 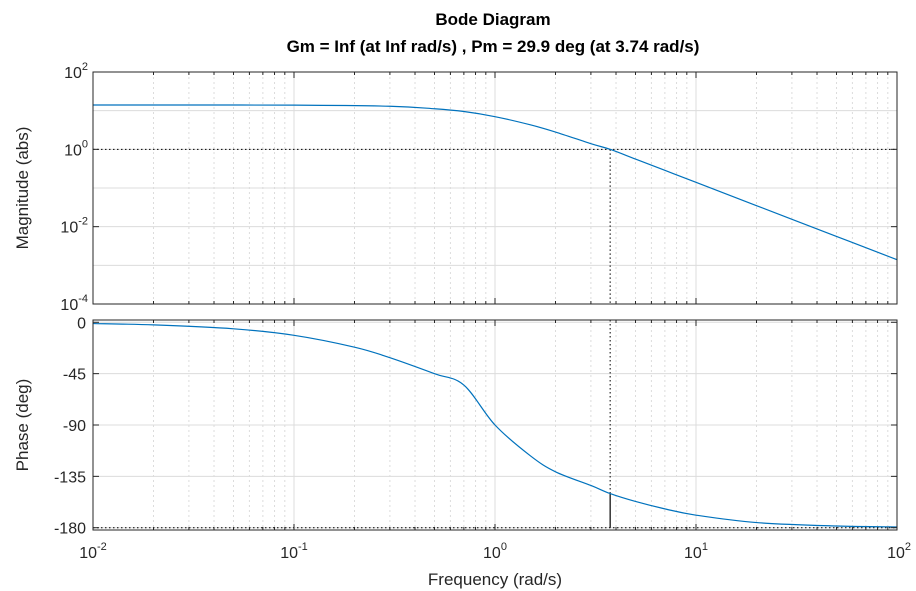 I want to click on x-tick-label: 10¹, so click(x=696, y=551).